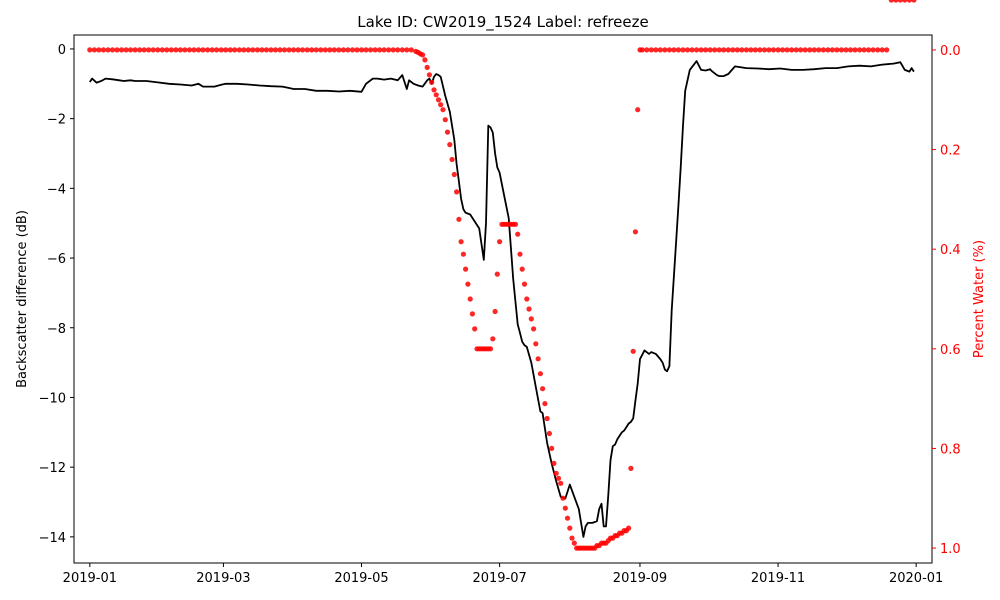  What do you see at coordinates (502, 22) in the screenshot?
I see `chart-title: Lake ID: CW2019_1524 Label: refreeze` at bounding box center [502, 22].